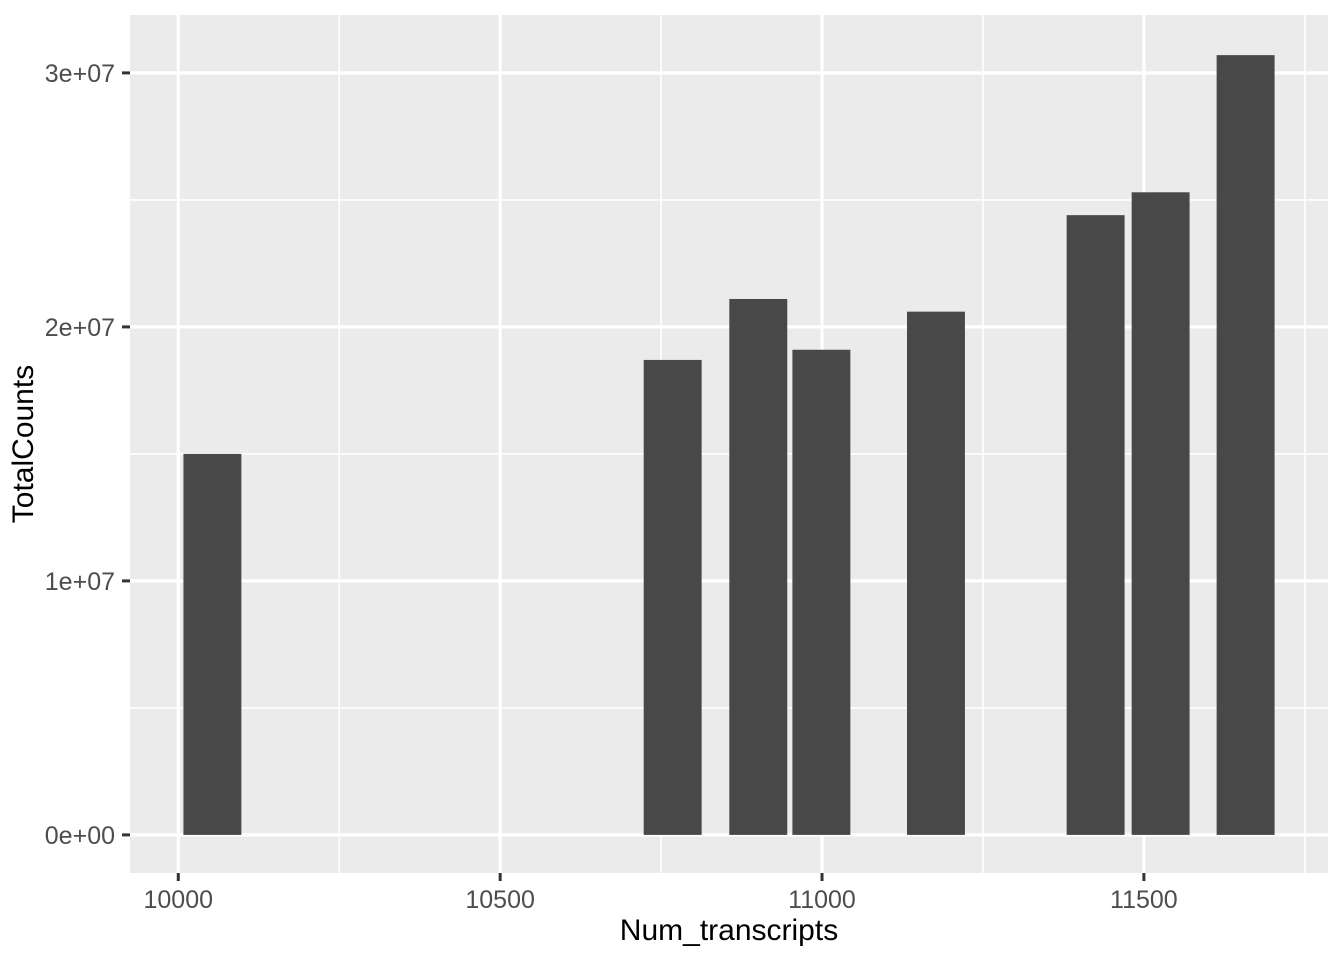 The image size is (1344, 960). What do you see at coordinates (729, 930) in the screenshot?
I see `x-axis-title: Num_transcripts` at bounding box center [729, 930].